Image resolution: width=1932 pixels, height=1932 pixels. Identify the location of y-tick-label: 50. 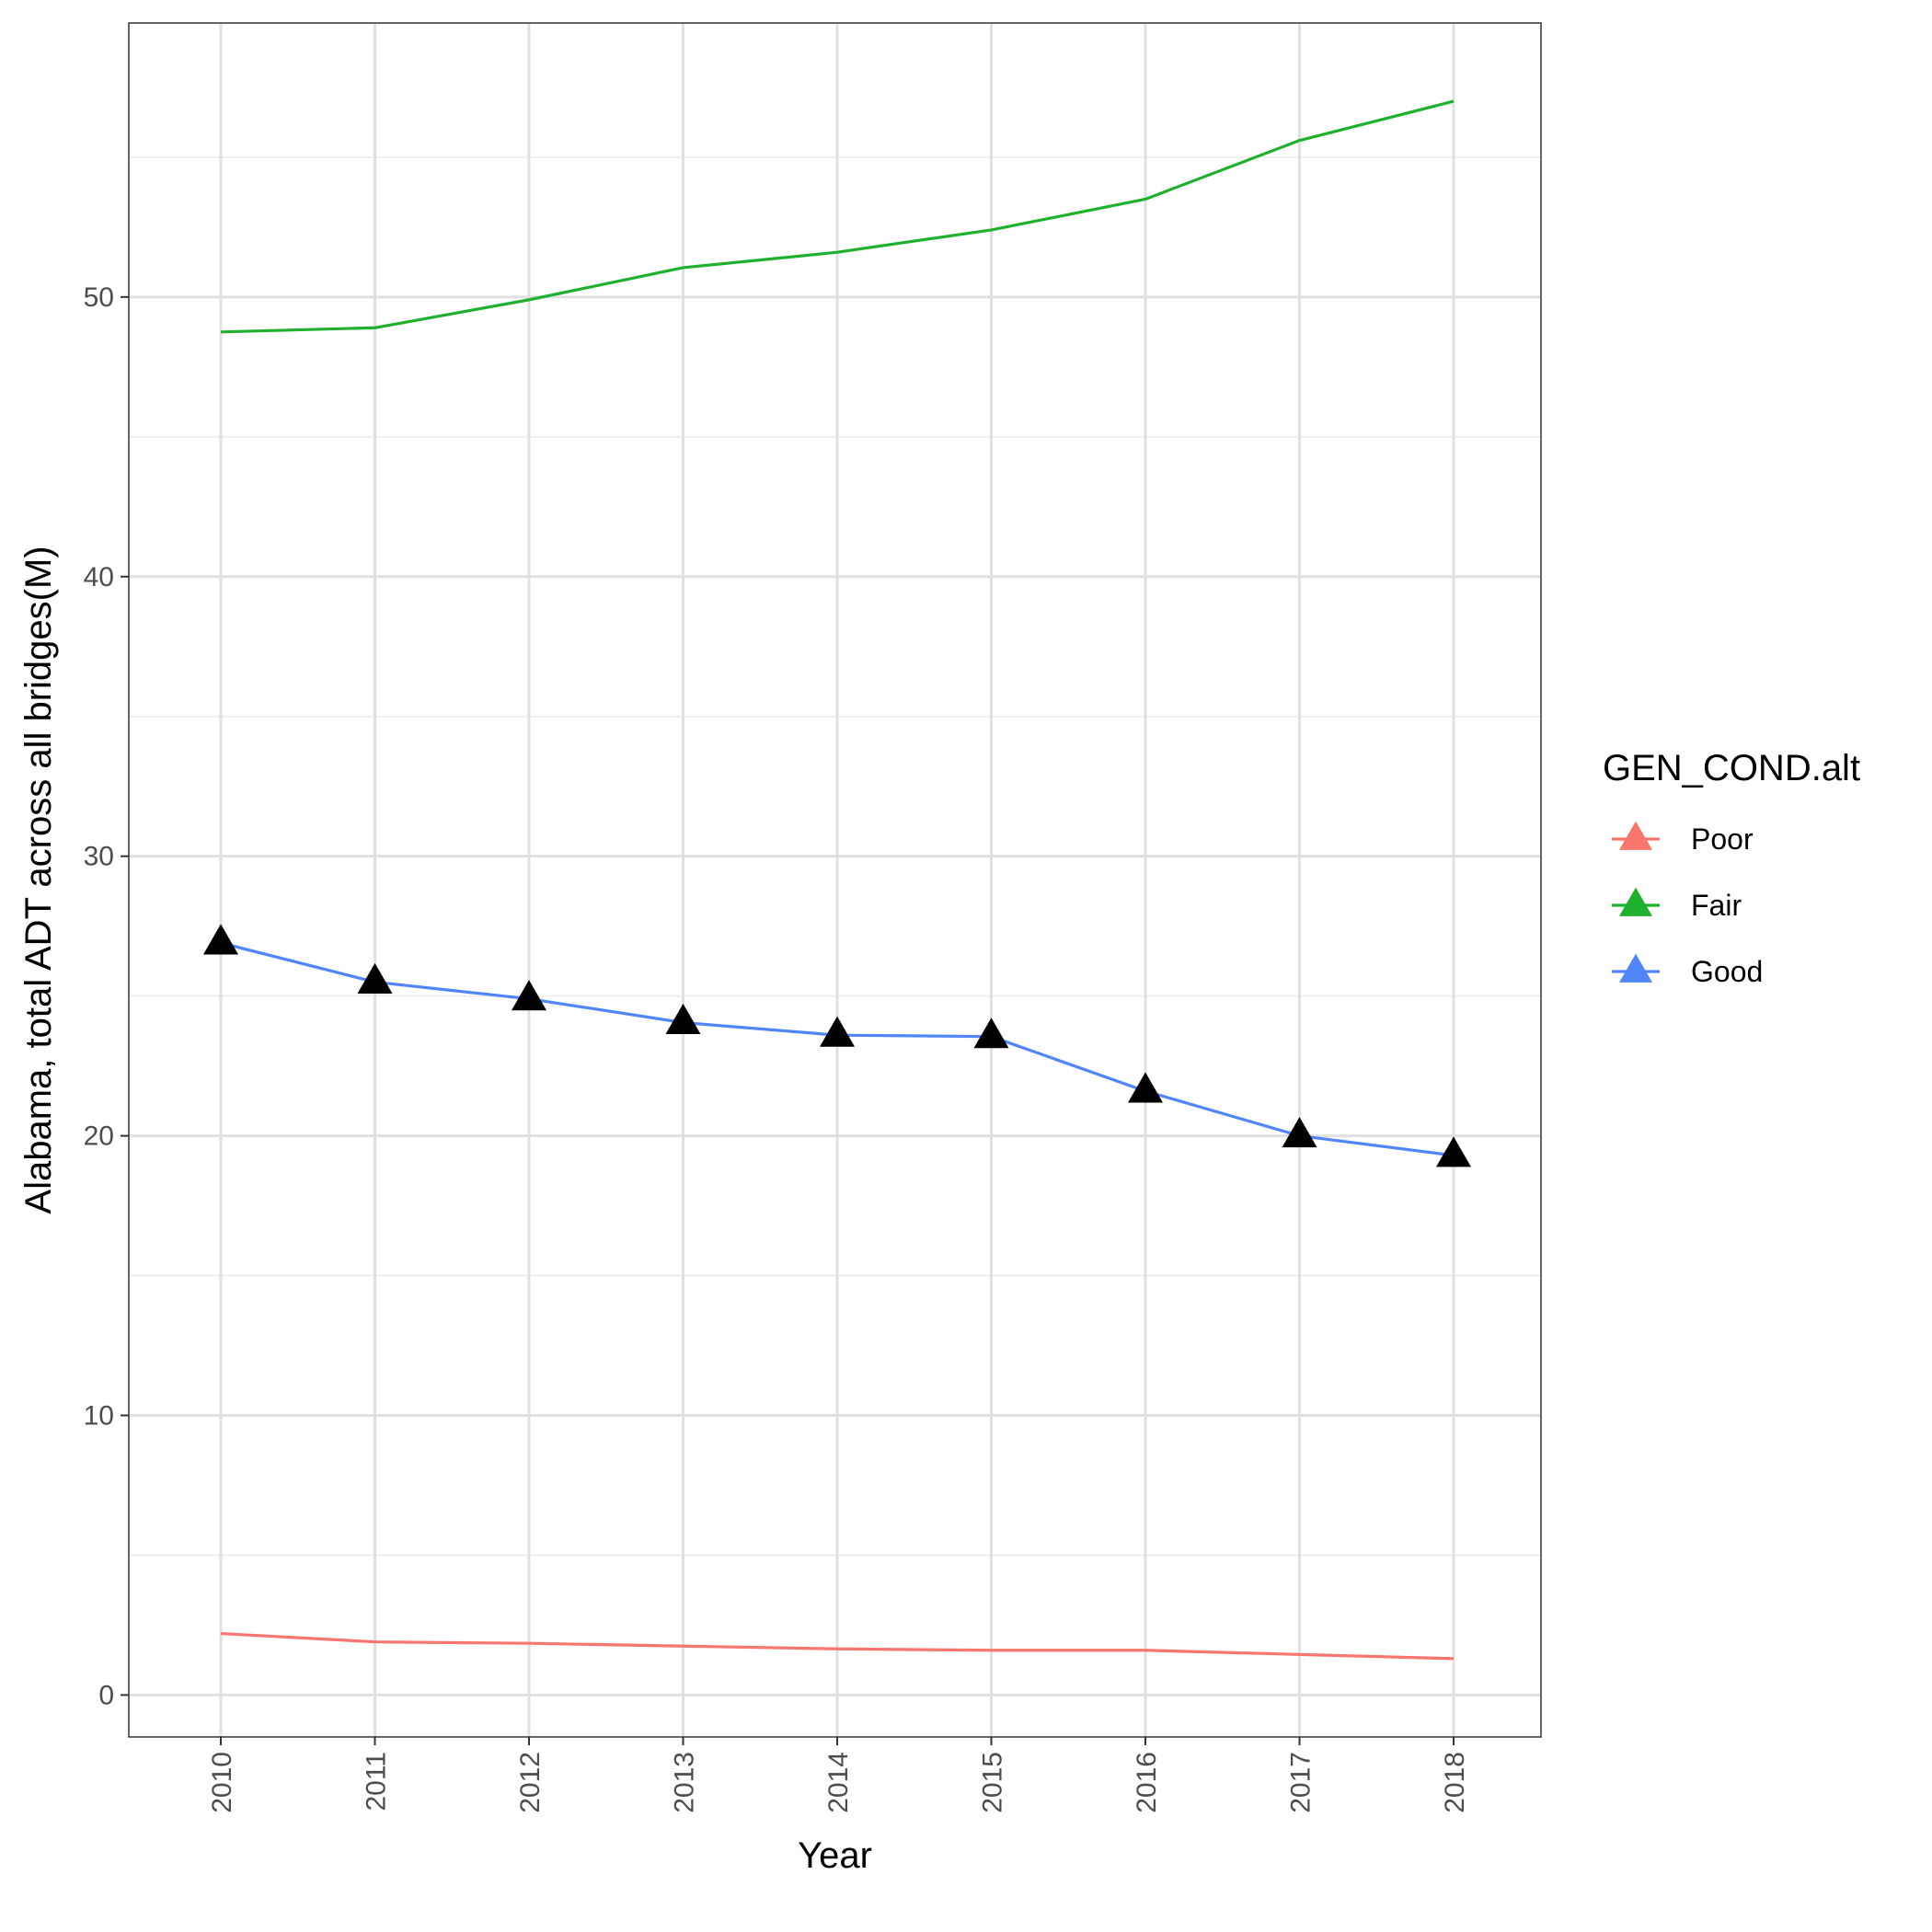
(99, 297).